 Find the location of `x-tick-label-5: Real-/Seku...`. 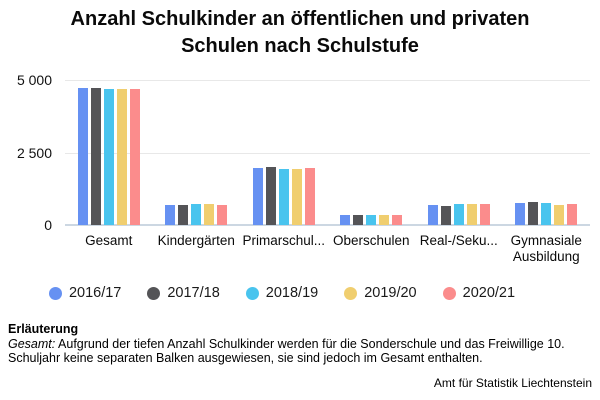

x-tick-label-5: Real-/Seku... is located at coordinates (458, 240).